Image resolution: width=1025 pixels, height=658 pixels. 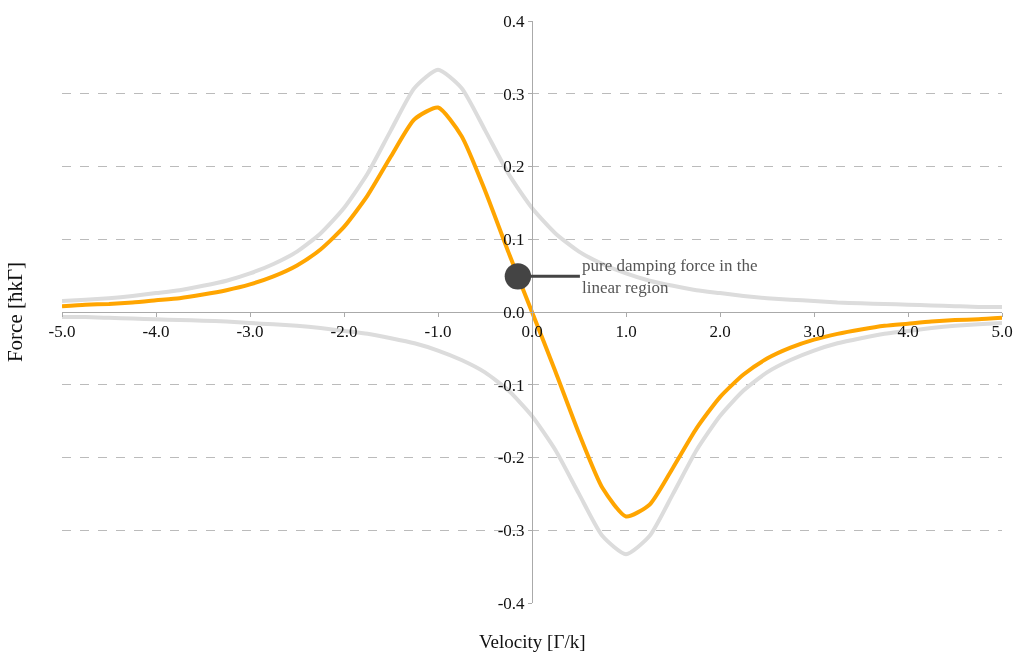 I want to click on x-tick-label: -2.0, so click(x=344, y=332).